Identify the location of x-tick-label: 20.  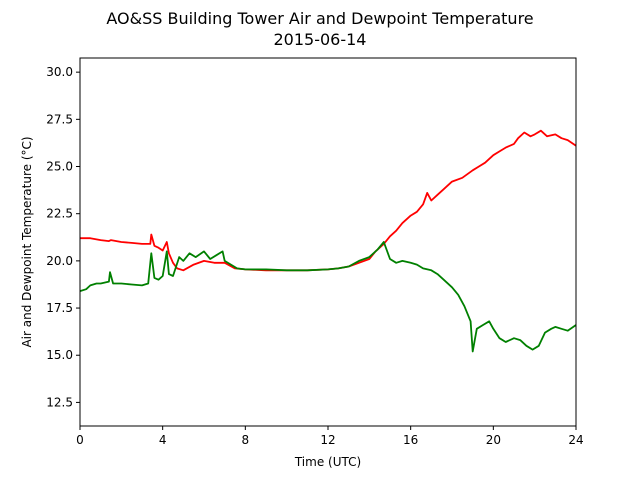
(493, 440).